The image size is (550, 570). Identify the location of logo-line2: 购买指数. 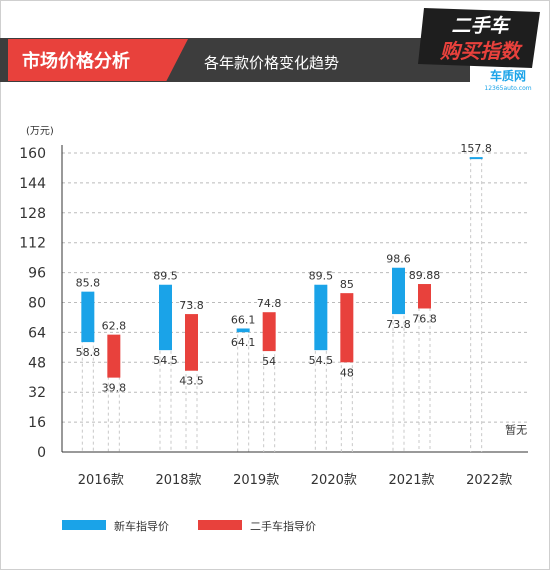
(481, 51).